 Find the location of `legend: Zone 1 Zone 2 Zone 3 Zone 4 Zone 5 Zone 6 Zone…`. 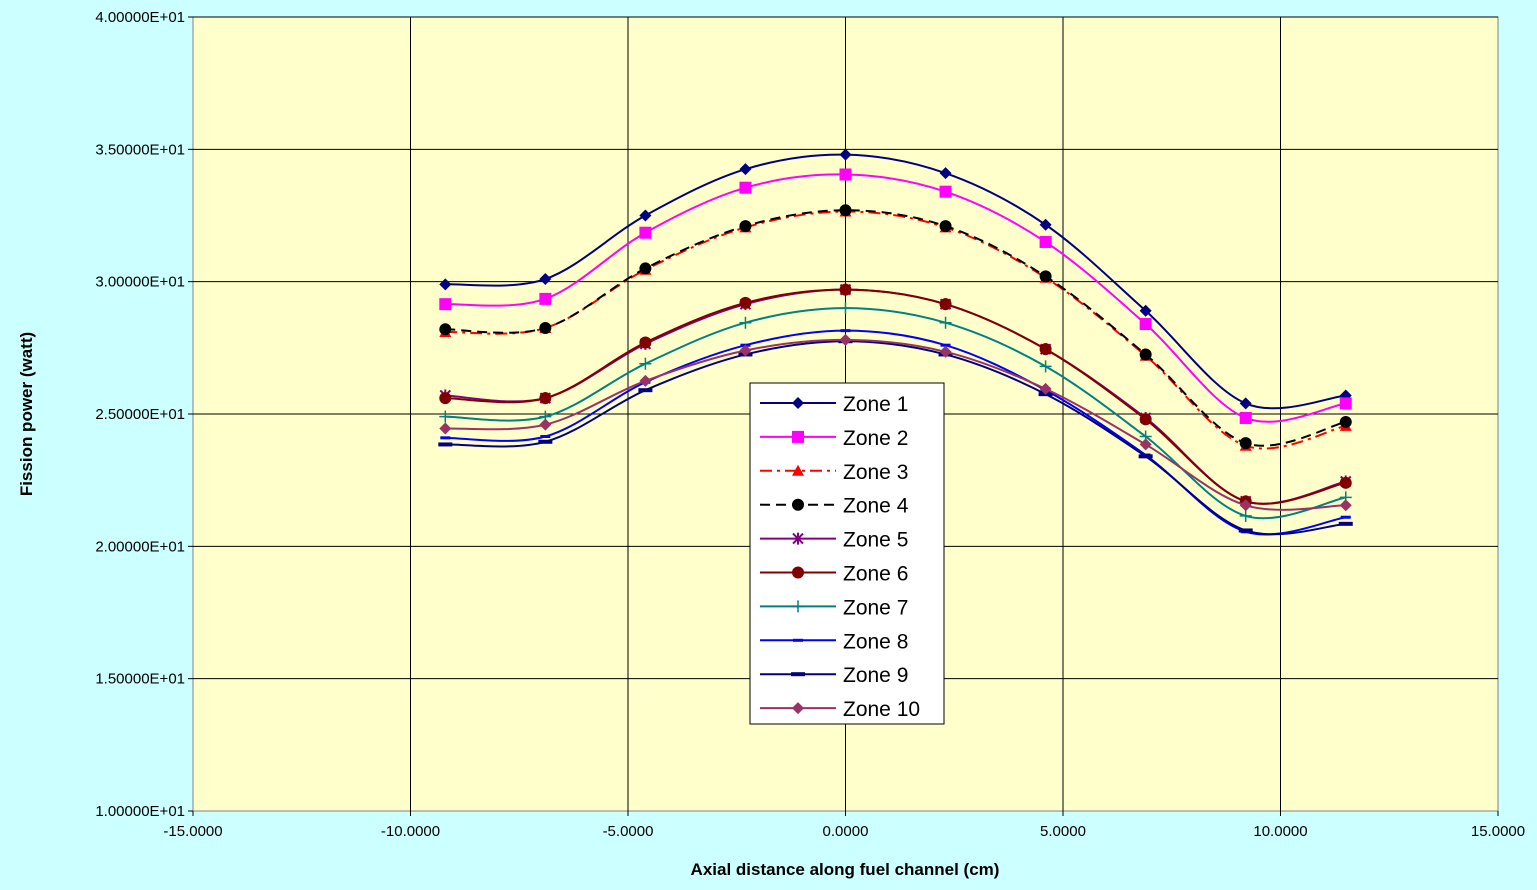

legend: Zone 1 Zone 2 Zone 3 Zone 4 Zone 5 Zone 6 Zone… is located at coordinates (847, 553).